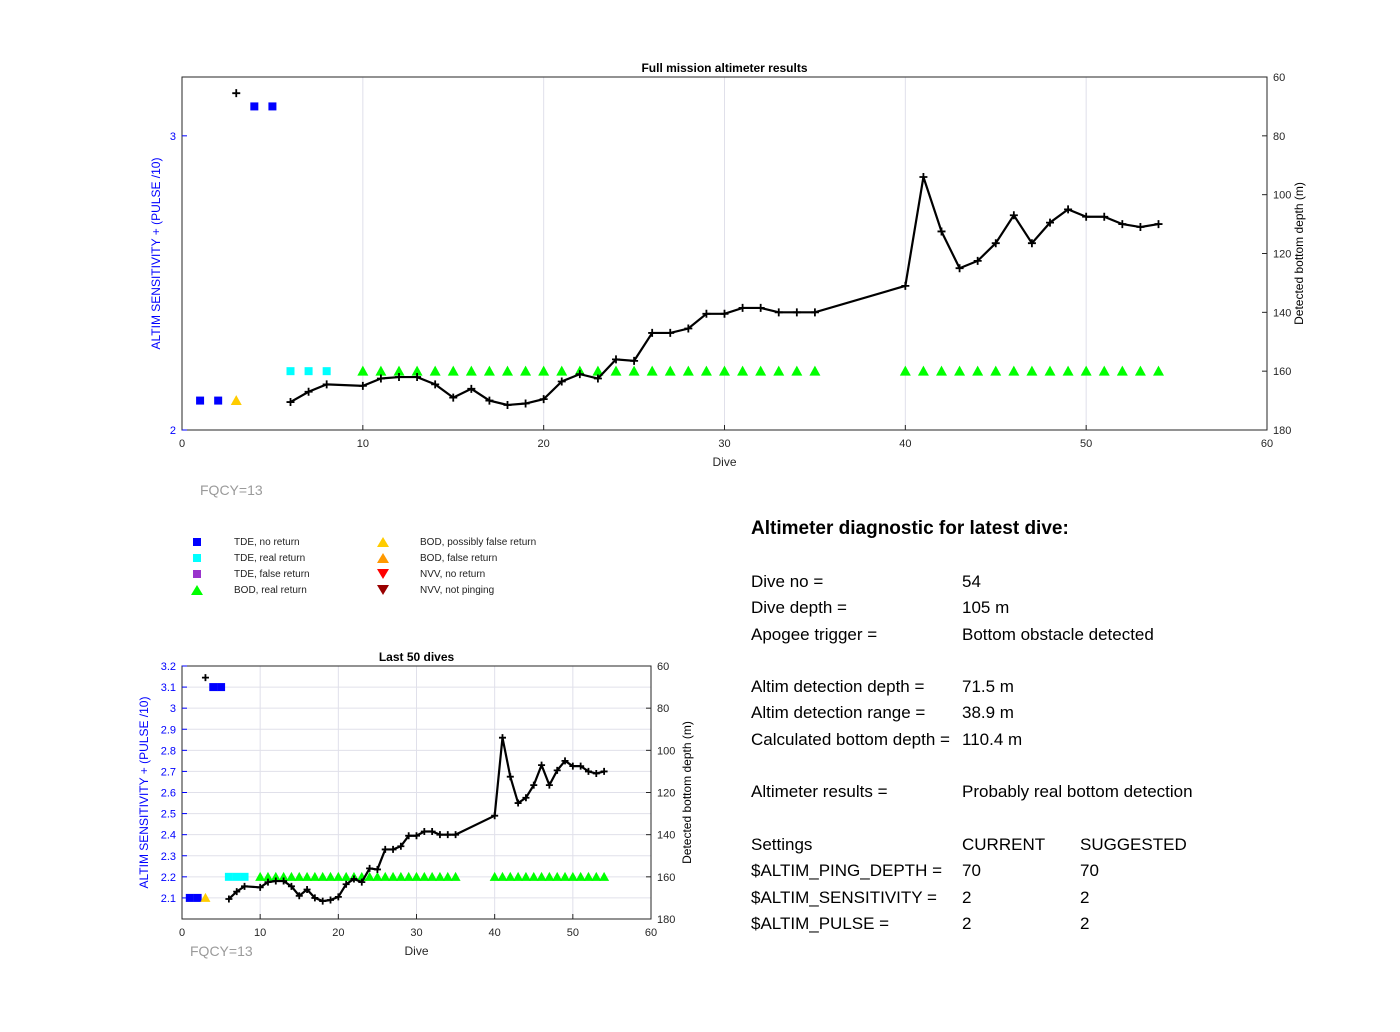  I want to click on calculated-depth-row: Calculated bottom depth = 110.4 m, so click(1061, 740).